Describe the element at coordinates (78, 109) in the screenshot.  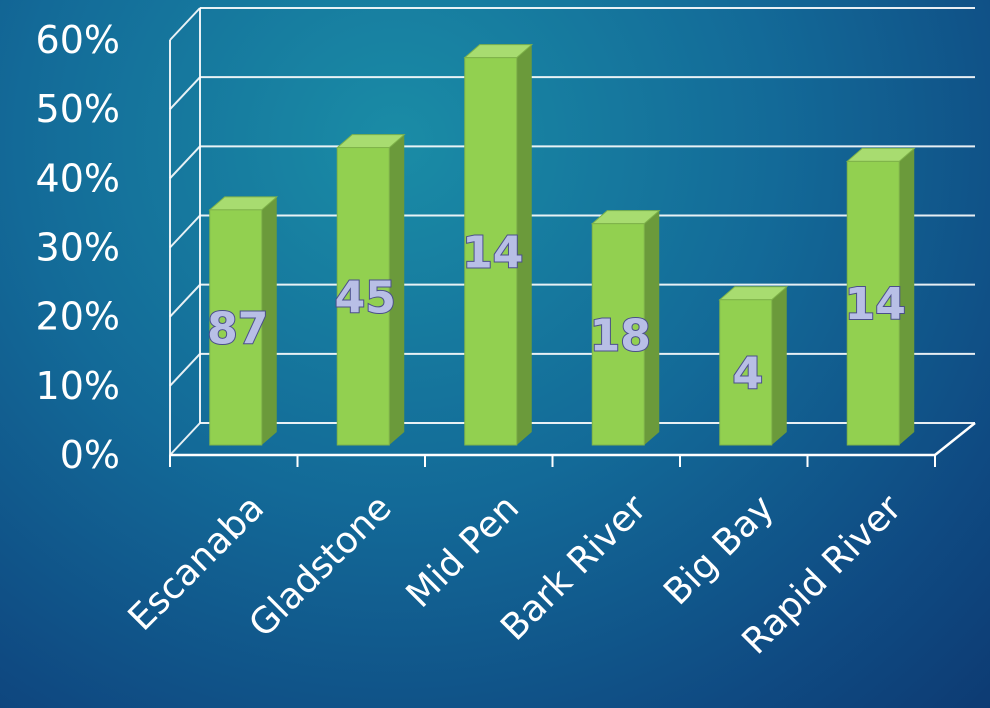
I see `y-tick-label: 50%` at that location.